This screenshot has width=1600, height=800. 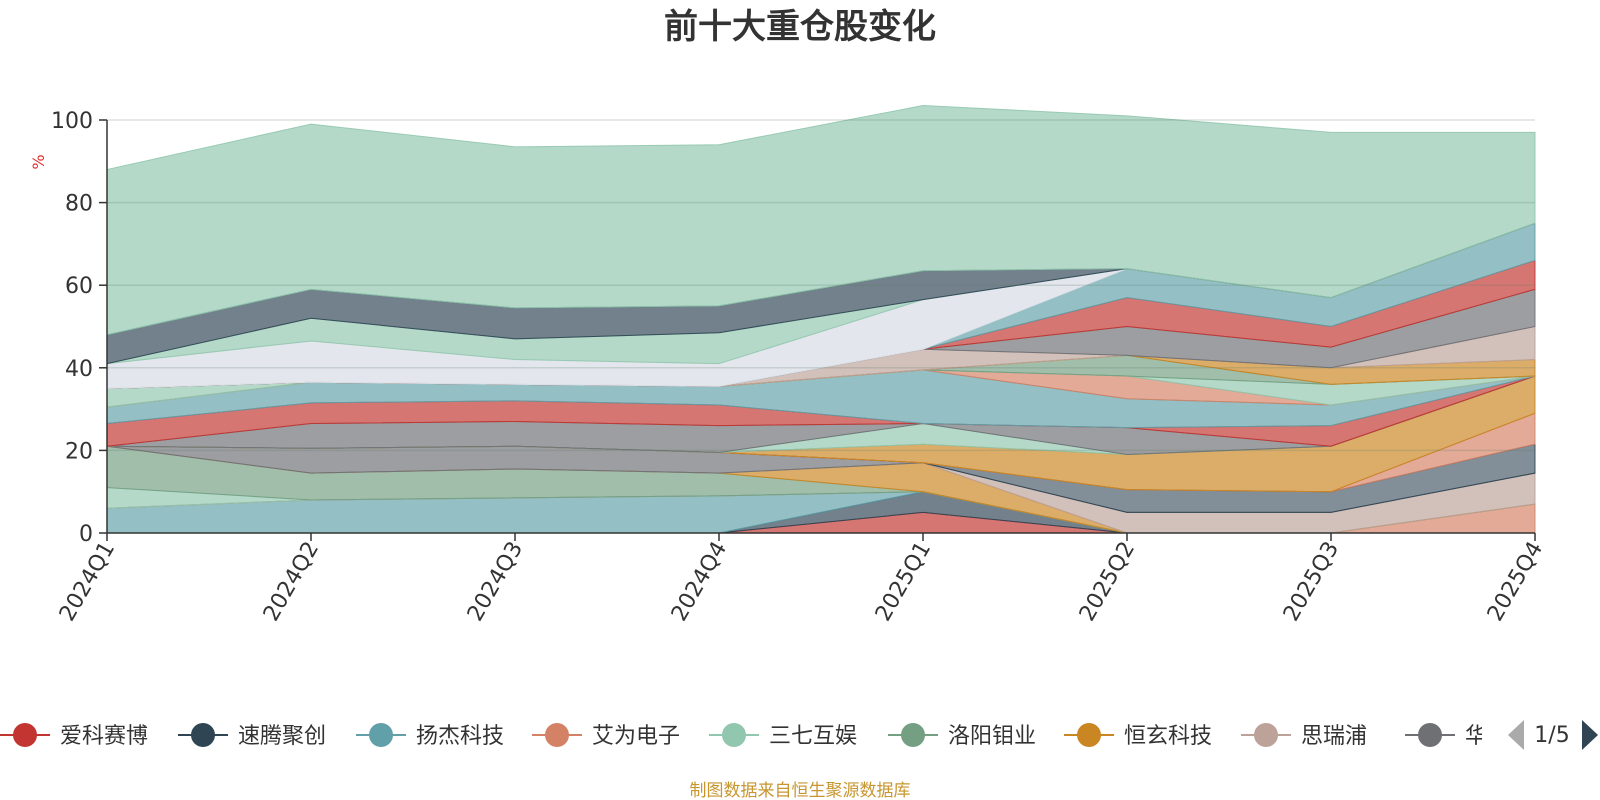 I want to click on legend-item-4: 三七互娱, so click(x=783, y=736).